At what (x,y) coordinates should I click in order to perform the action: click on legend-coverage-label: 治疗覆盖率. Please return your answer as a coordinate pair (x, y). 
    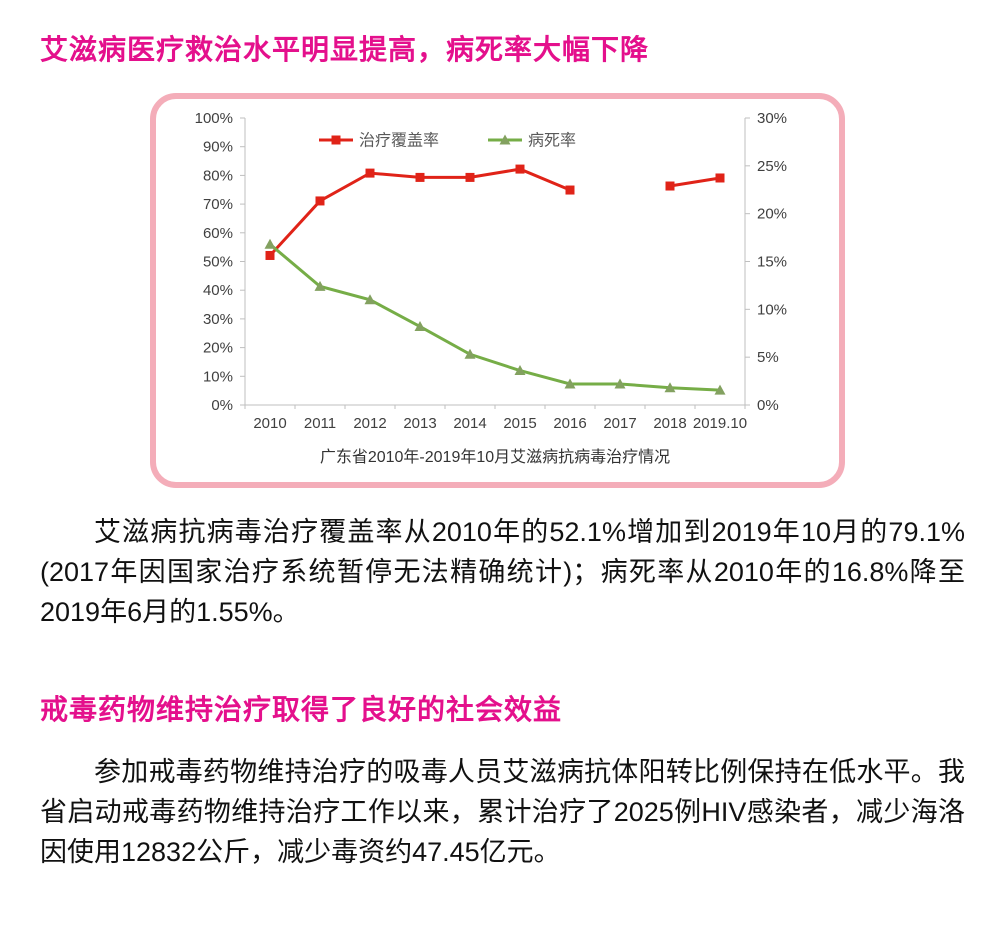
    Looking at the image, I should click on (399, 141).